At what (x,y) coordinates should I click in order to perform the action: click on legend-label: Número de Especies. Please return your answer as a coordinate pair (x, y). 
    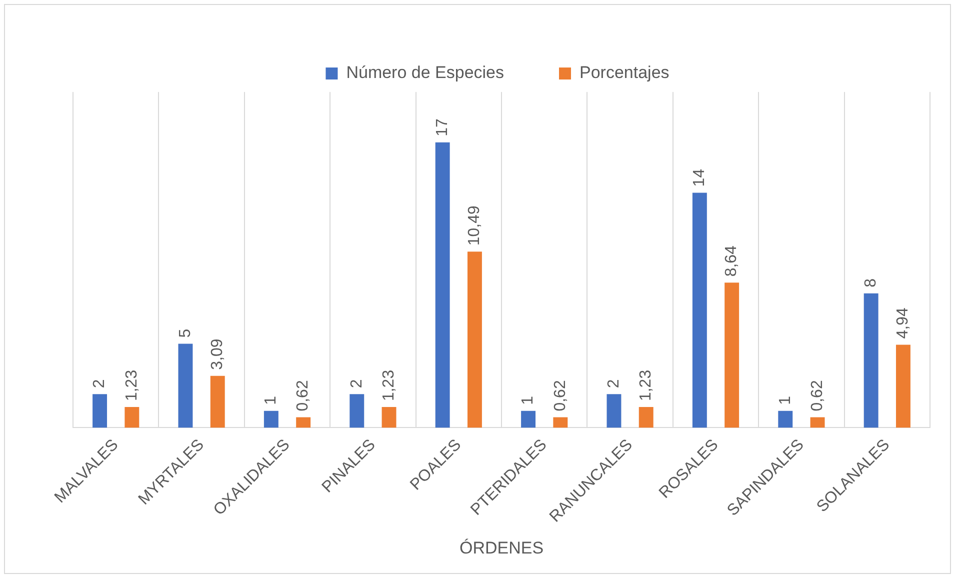
    Looking at the image, I should click on (425, 72).